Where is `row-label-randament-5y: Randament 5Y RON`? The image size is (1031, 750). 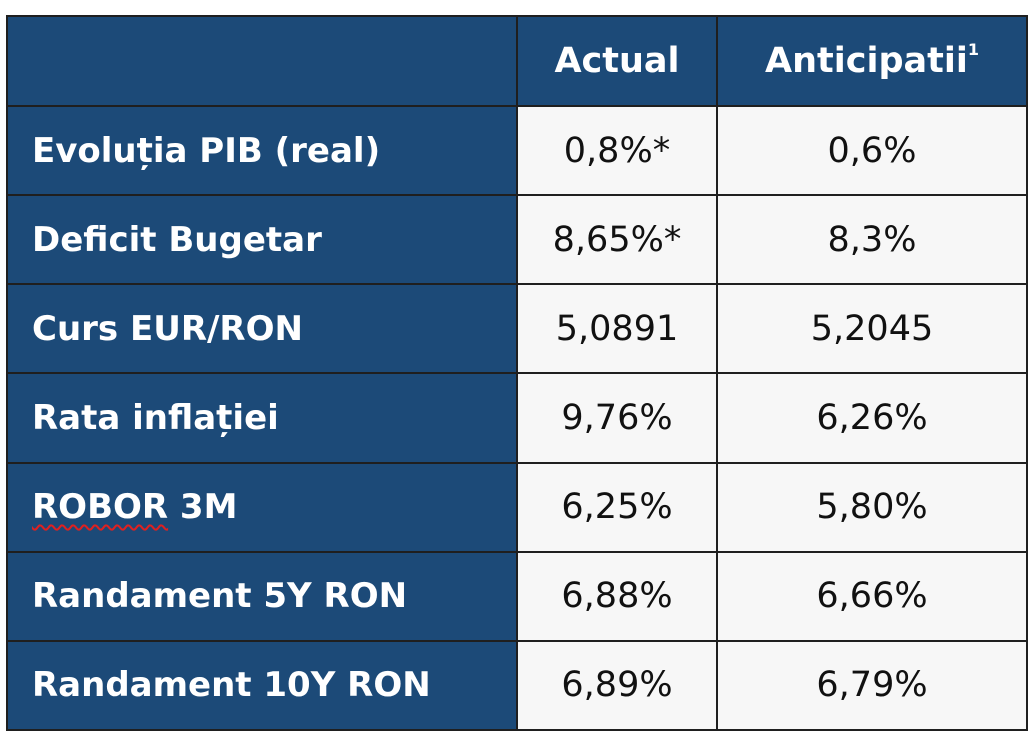 row-label-randament-5y: Randament 5Y RON is located at coordinates (262, 596).